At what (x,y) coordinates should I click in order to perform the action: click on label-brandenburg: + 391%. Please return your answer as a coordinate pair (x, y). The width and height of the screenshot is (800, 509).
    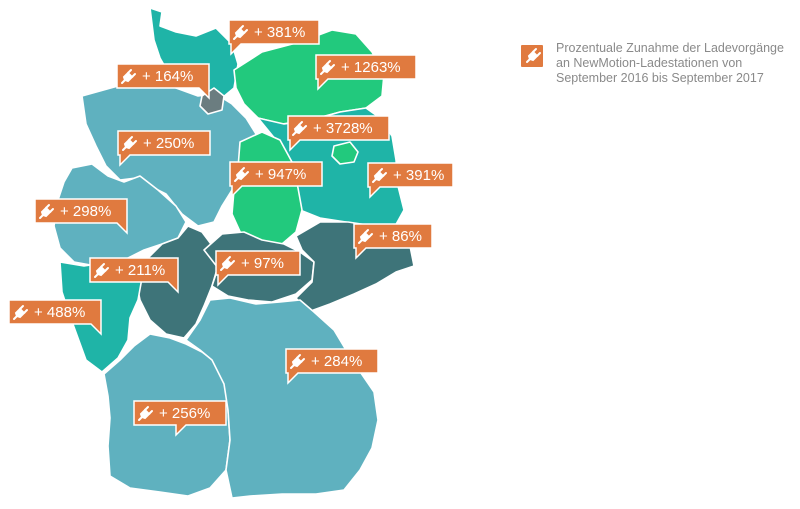
    Looking at the image, I should click on (410, 180).